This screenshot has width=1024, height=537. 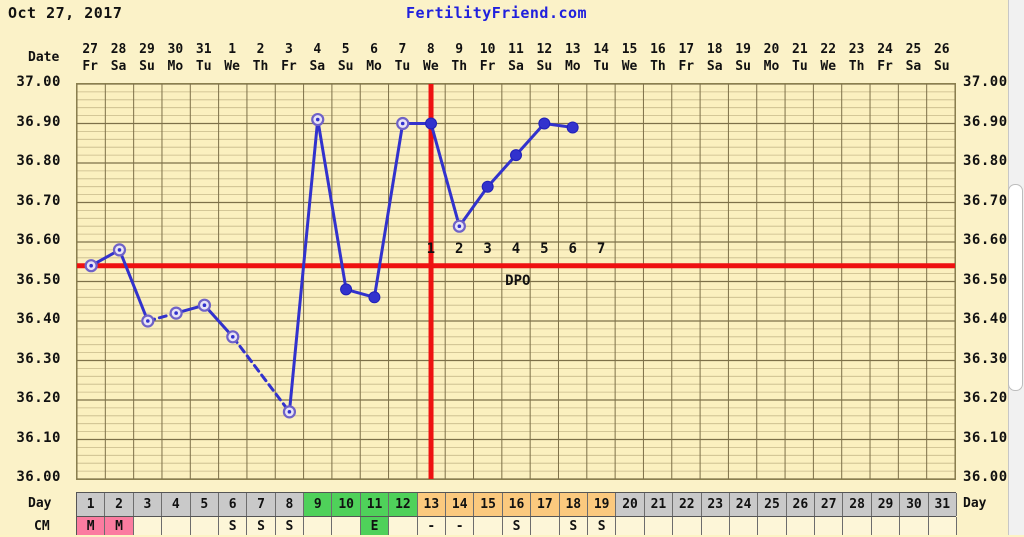 What do you see at coordinates (460, 504) in the screenshot?
I see `cycle-day-cell: 14` at bounding box center [460, 504].